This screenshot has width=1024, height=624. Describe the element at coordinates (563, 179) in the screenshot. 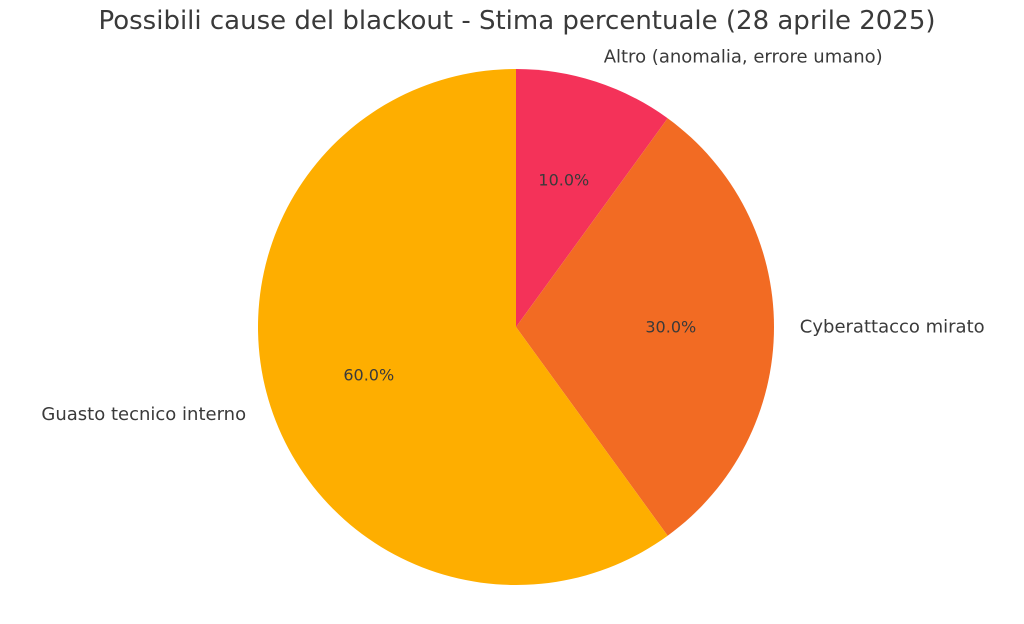

I see `percent-label-1: 10.0%` at that location.